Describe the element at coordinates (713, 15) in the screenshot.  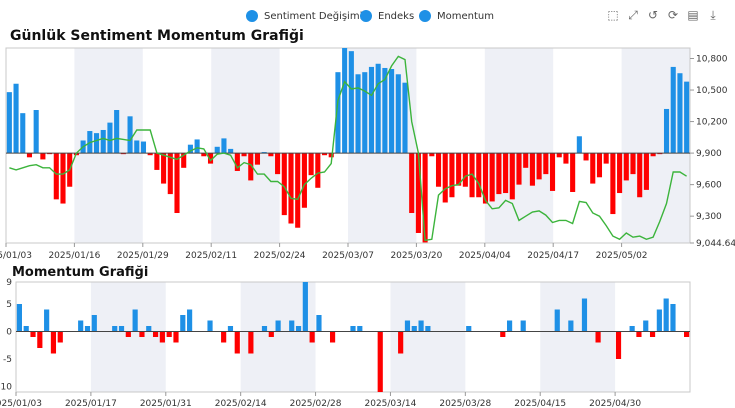
I see `save-image-icon: ⤓` at that location.